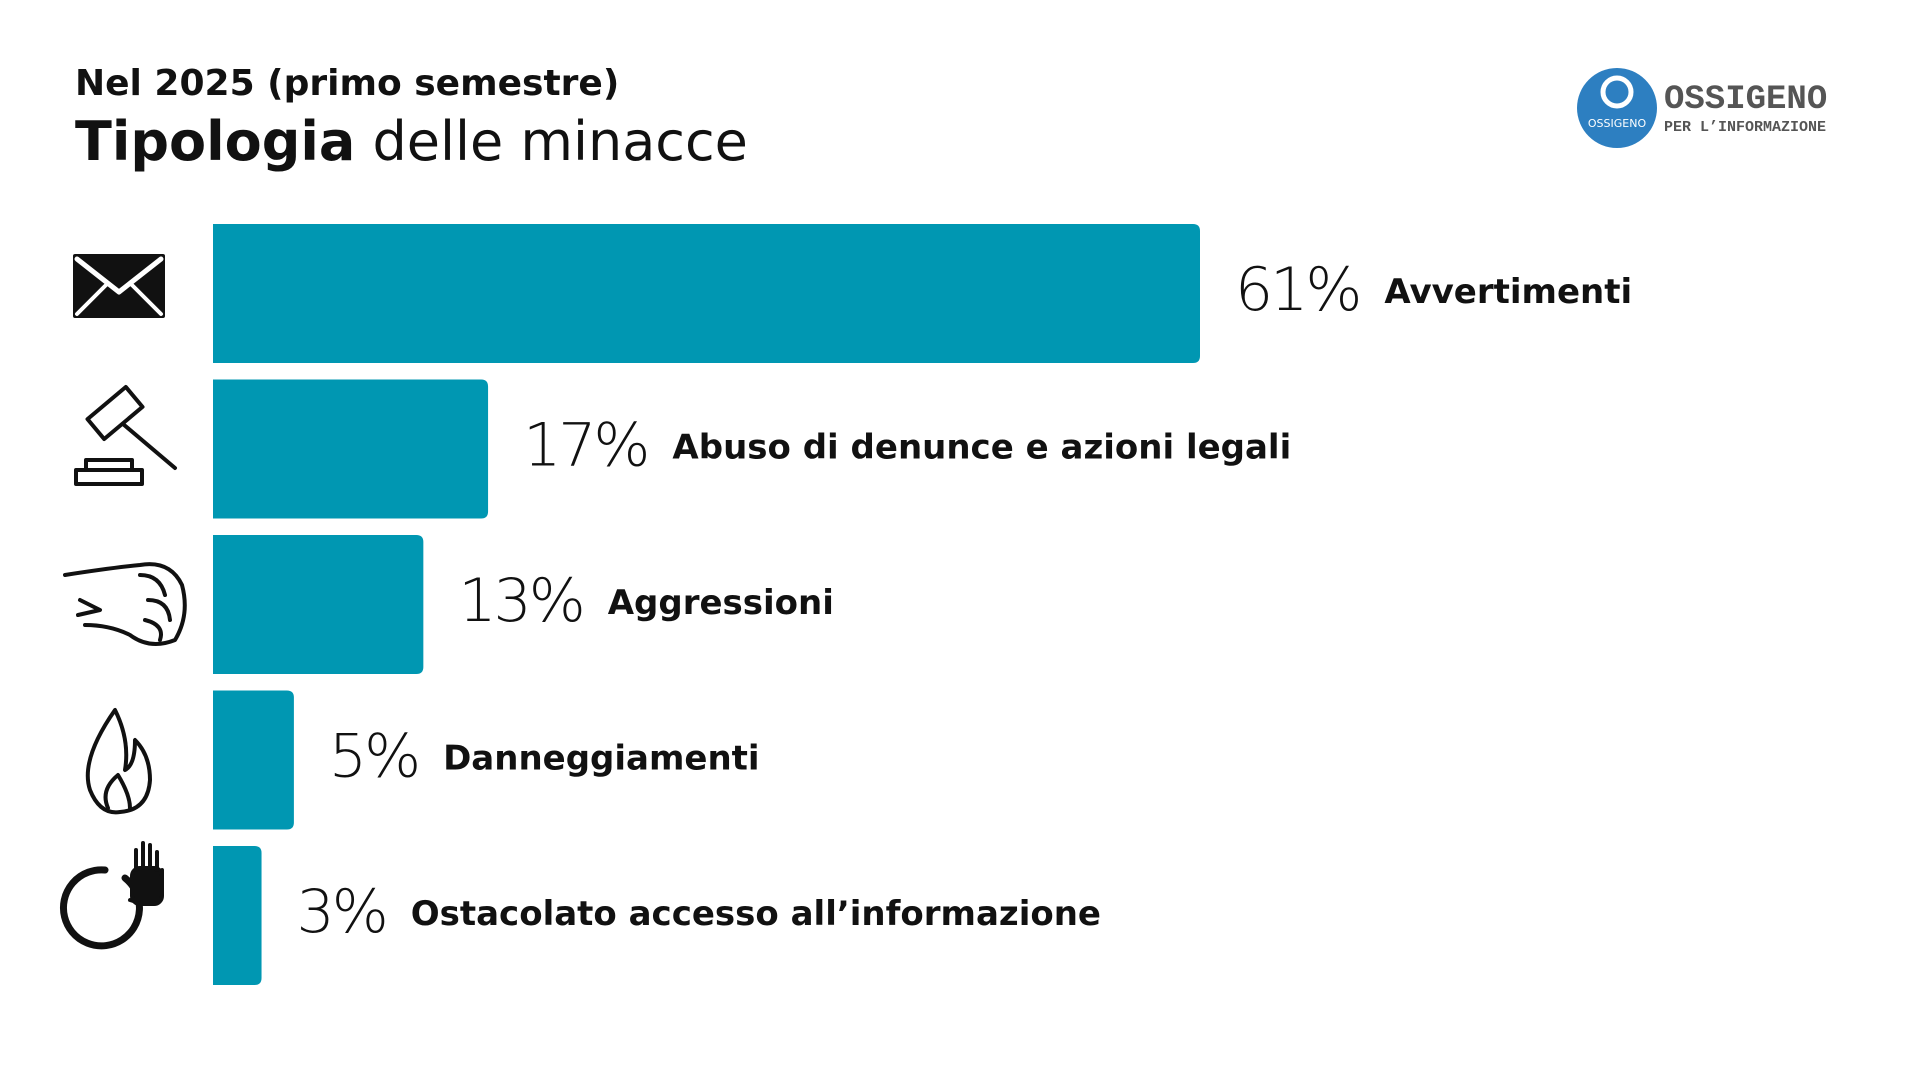 This screenshot has height=1080, width=1920. I want to click on logo-ring, so click(1617, 92).